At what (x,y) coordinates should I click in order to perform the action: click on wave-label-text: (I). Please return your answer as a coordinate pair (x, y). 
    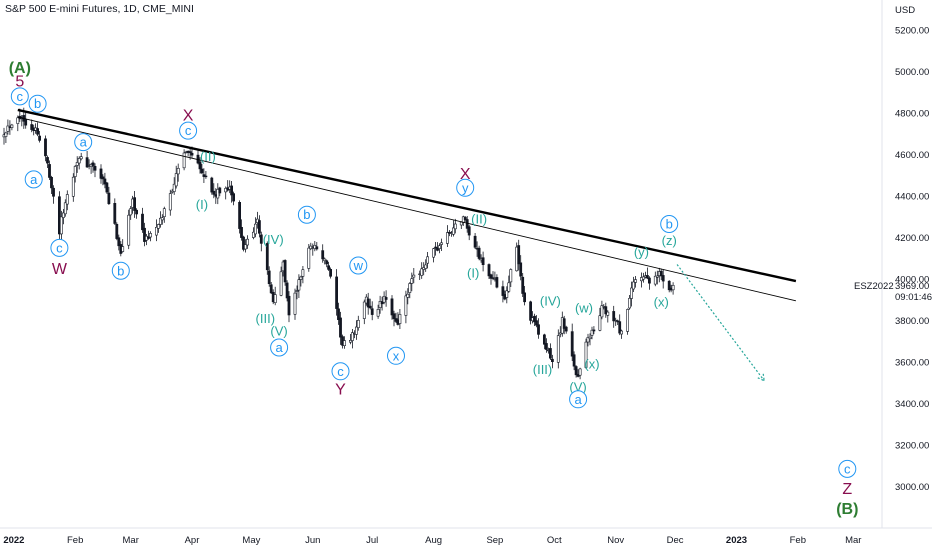
    Looking at the image, I should click on (473, 272).